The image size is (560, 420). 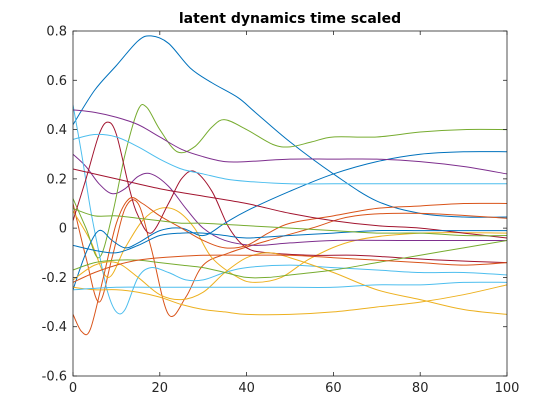 What do you see at coordinates (160, 388) in the screenshot?
I see `x-tick-label: 20` at bounding box center [160, 388].